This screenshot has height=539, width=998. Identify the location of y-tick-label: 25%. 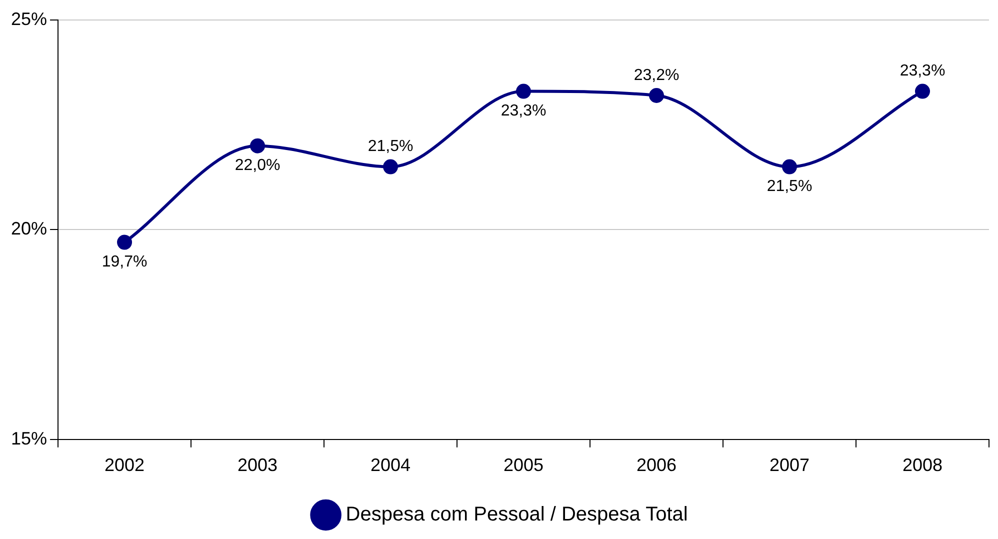
(29, 18).